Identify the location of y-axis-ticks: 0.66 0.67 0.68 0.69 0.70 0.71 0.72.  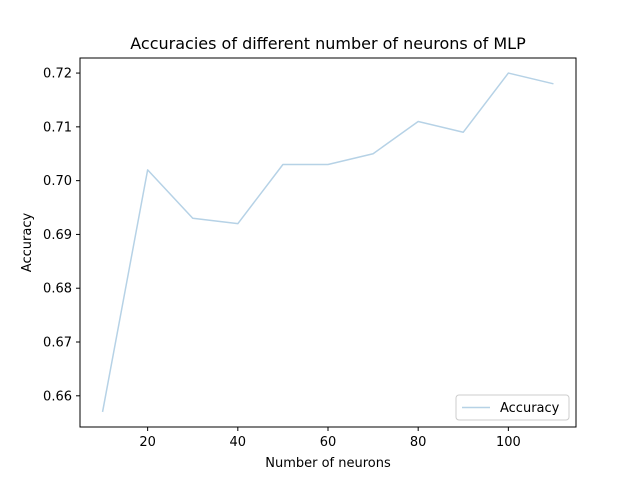
(61, 235).